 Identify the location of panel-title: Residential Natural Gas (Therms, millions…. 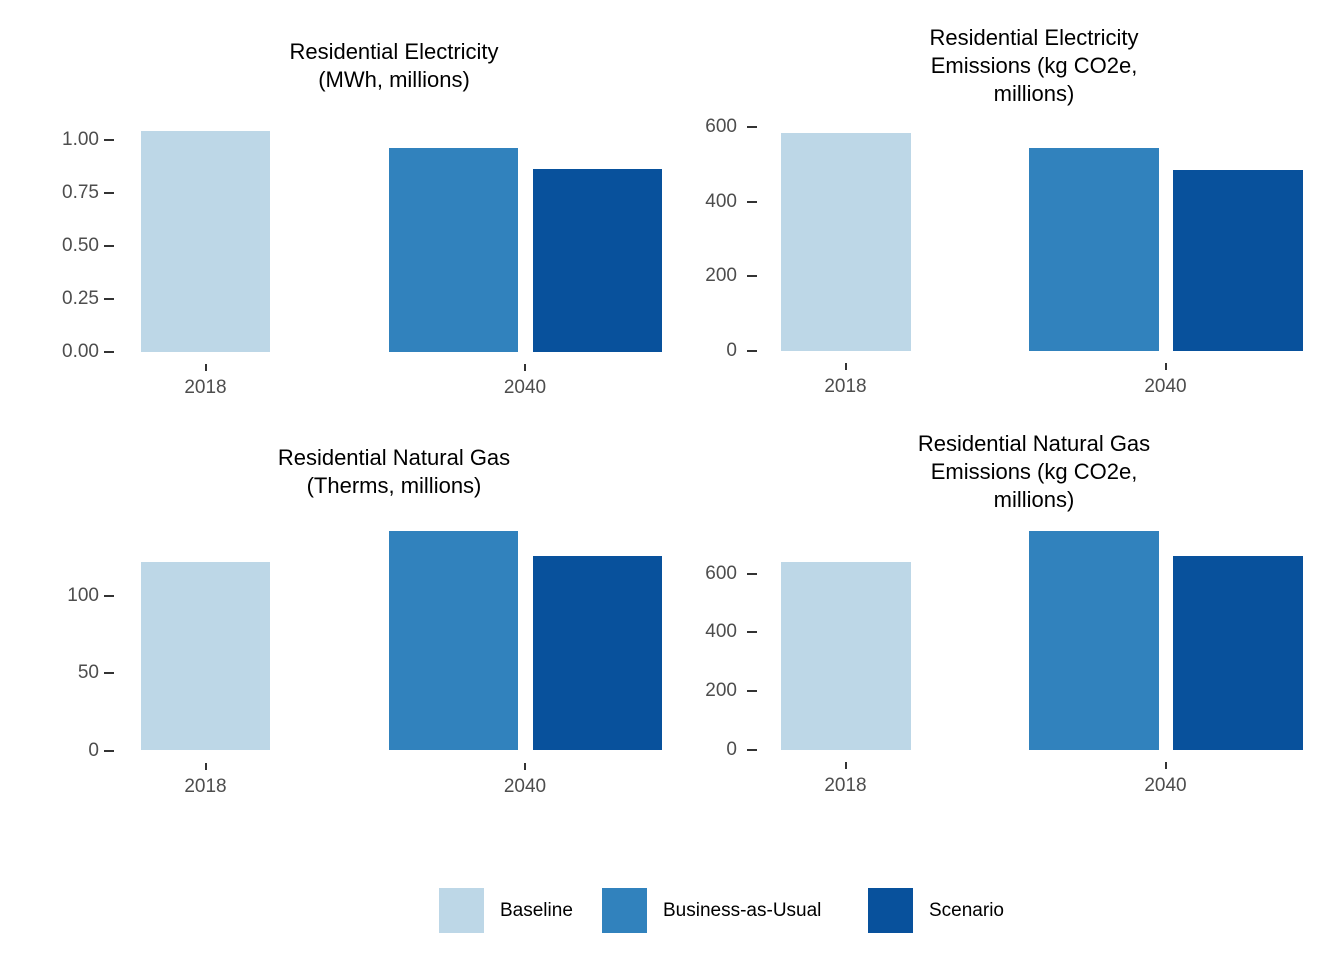
(394, 472).